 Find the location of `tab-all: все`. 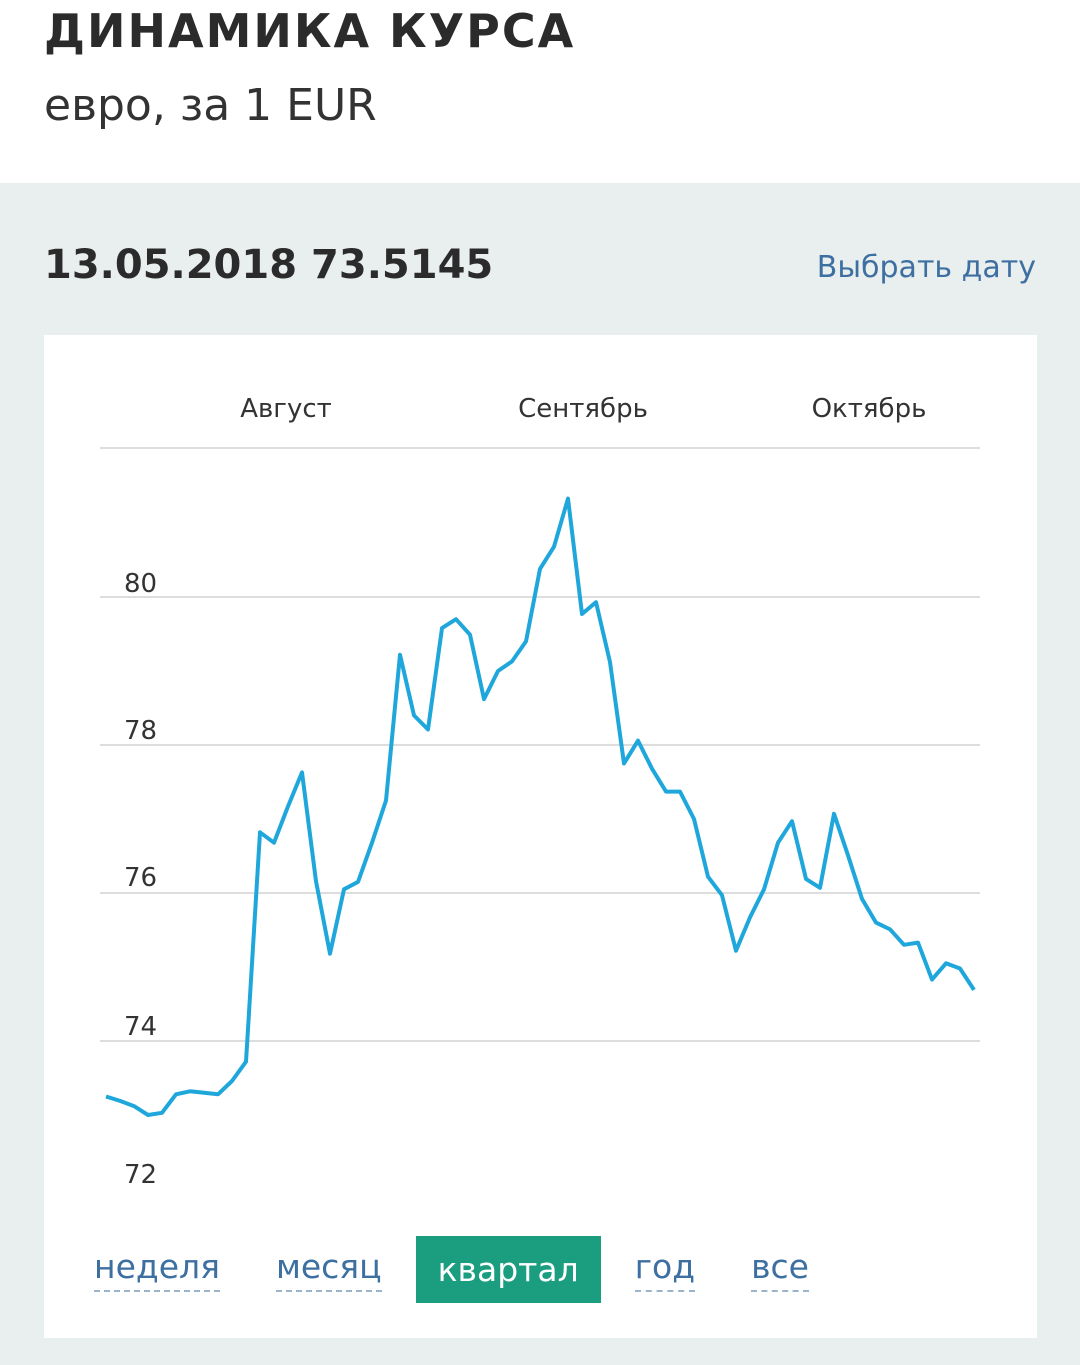

tab-all: все is located at coordinates (780, 1269).